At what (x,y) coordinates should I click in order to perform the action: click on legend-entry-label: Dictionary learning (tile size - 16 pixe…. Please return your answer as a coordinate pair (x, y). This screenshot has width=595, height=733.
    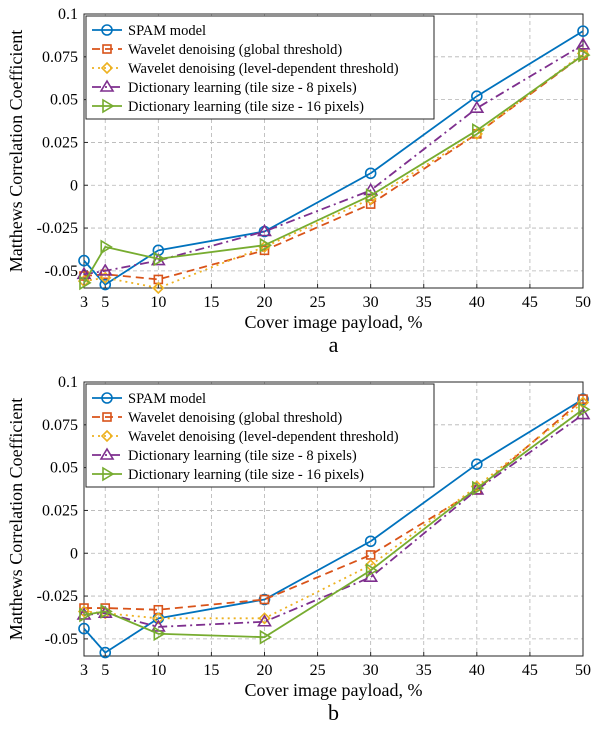
    Looking at the image, I should click on (246, 475).